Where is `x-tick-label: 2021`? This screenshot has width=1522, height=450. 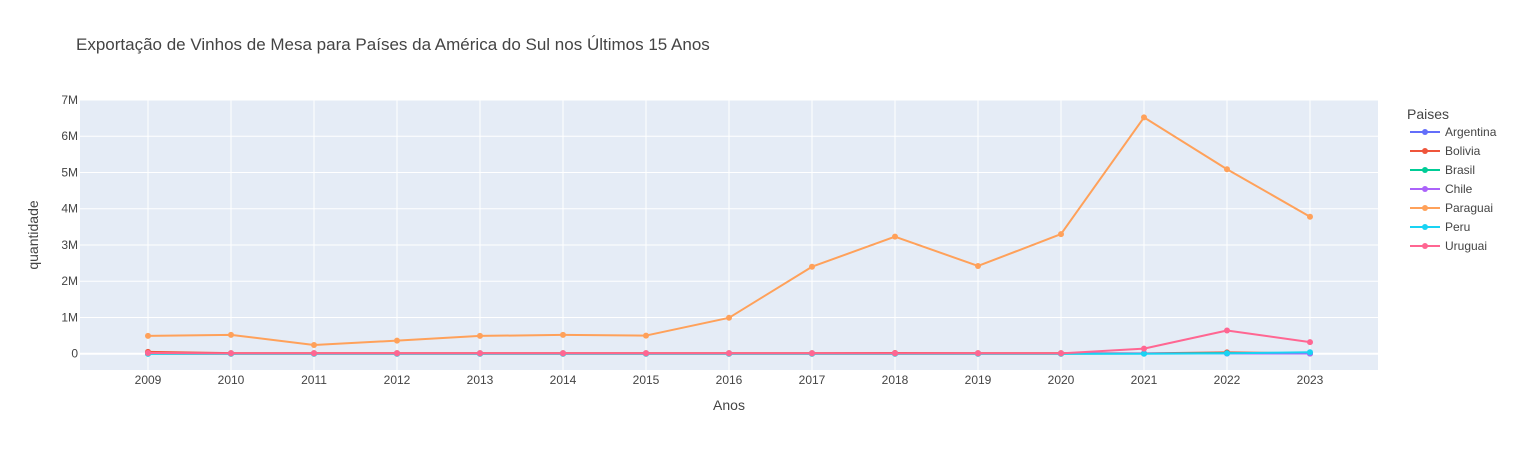 x-tick-label: 2021 is located at coordinates (1144, 380).